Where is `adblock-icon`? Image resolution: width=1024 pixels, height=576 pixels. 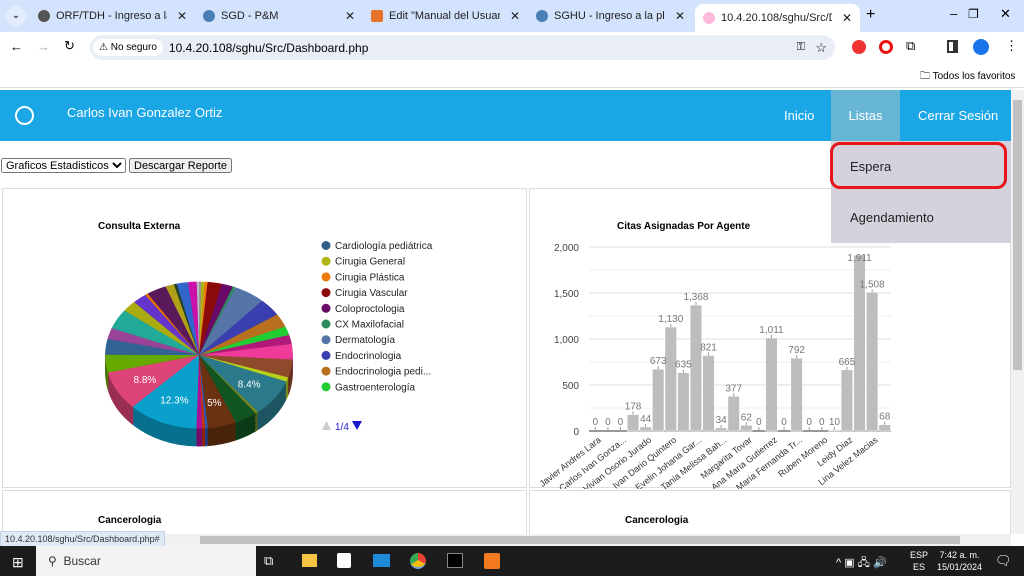
adblock-icon is located at coordinates (859, 47).